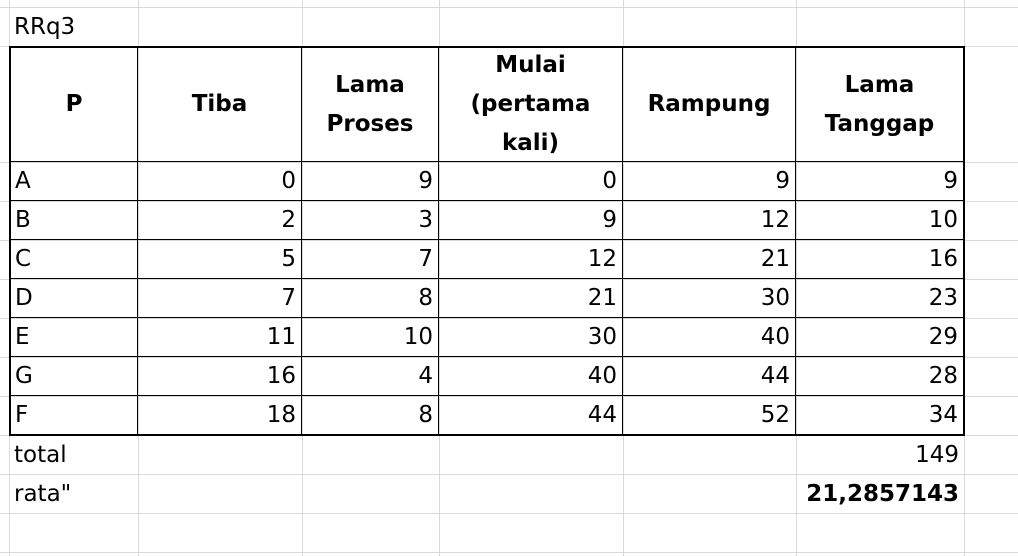 The image size is (1018, 556). I want to click on cell-rampung: 30, so click(775, 297).